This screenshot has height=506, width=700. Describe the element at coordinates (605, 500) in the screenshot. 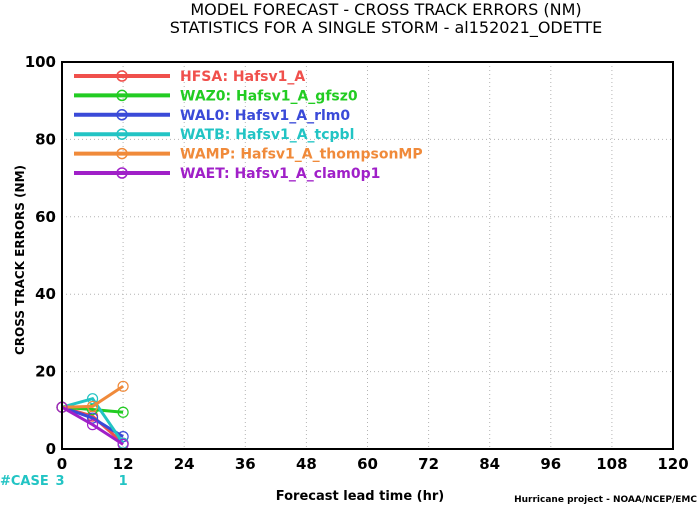

I see `credit-text: Hurricane project - NOAA/NCEP/EMC` at that location.